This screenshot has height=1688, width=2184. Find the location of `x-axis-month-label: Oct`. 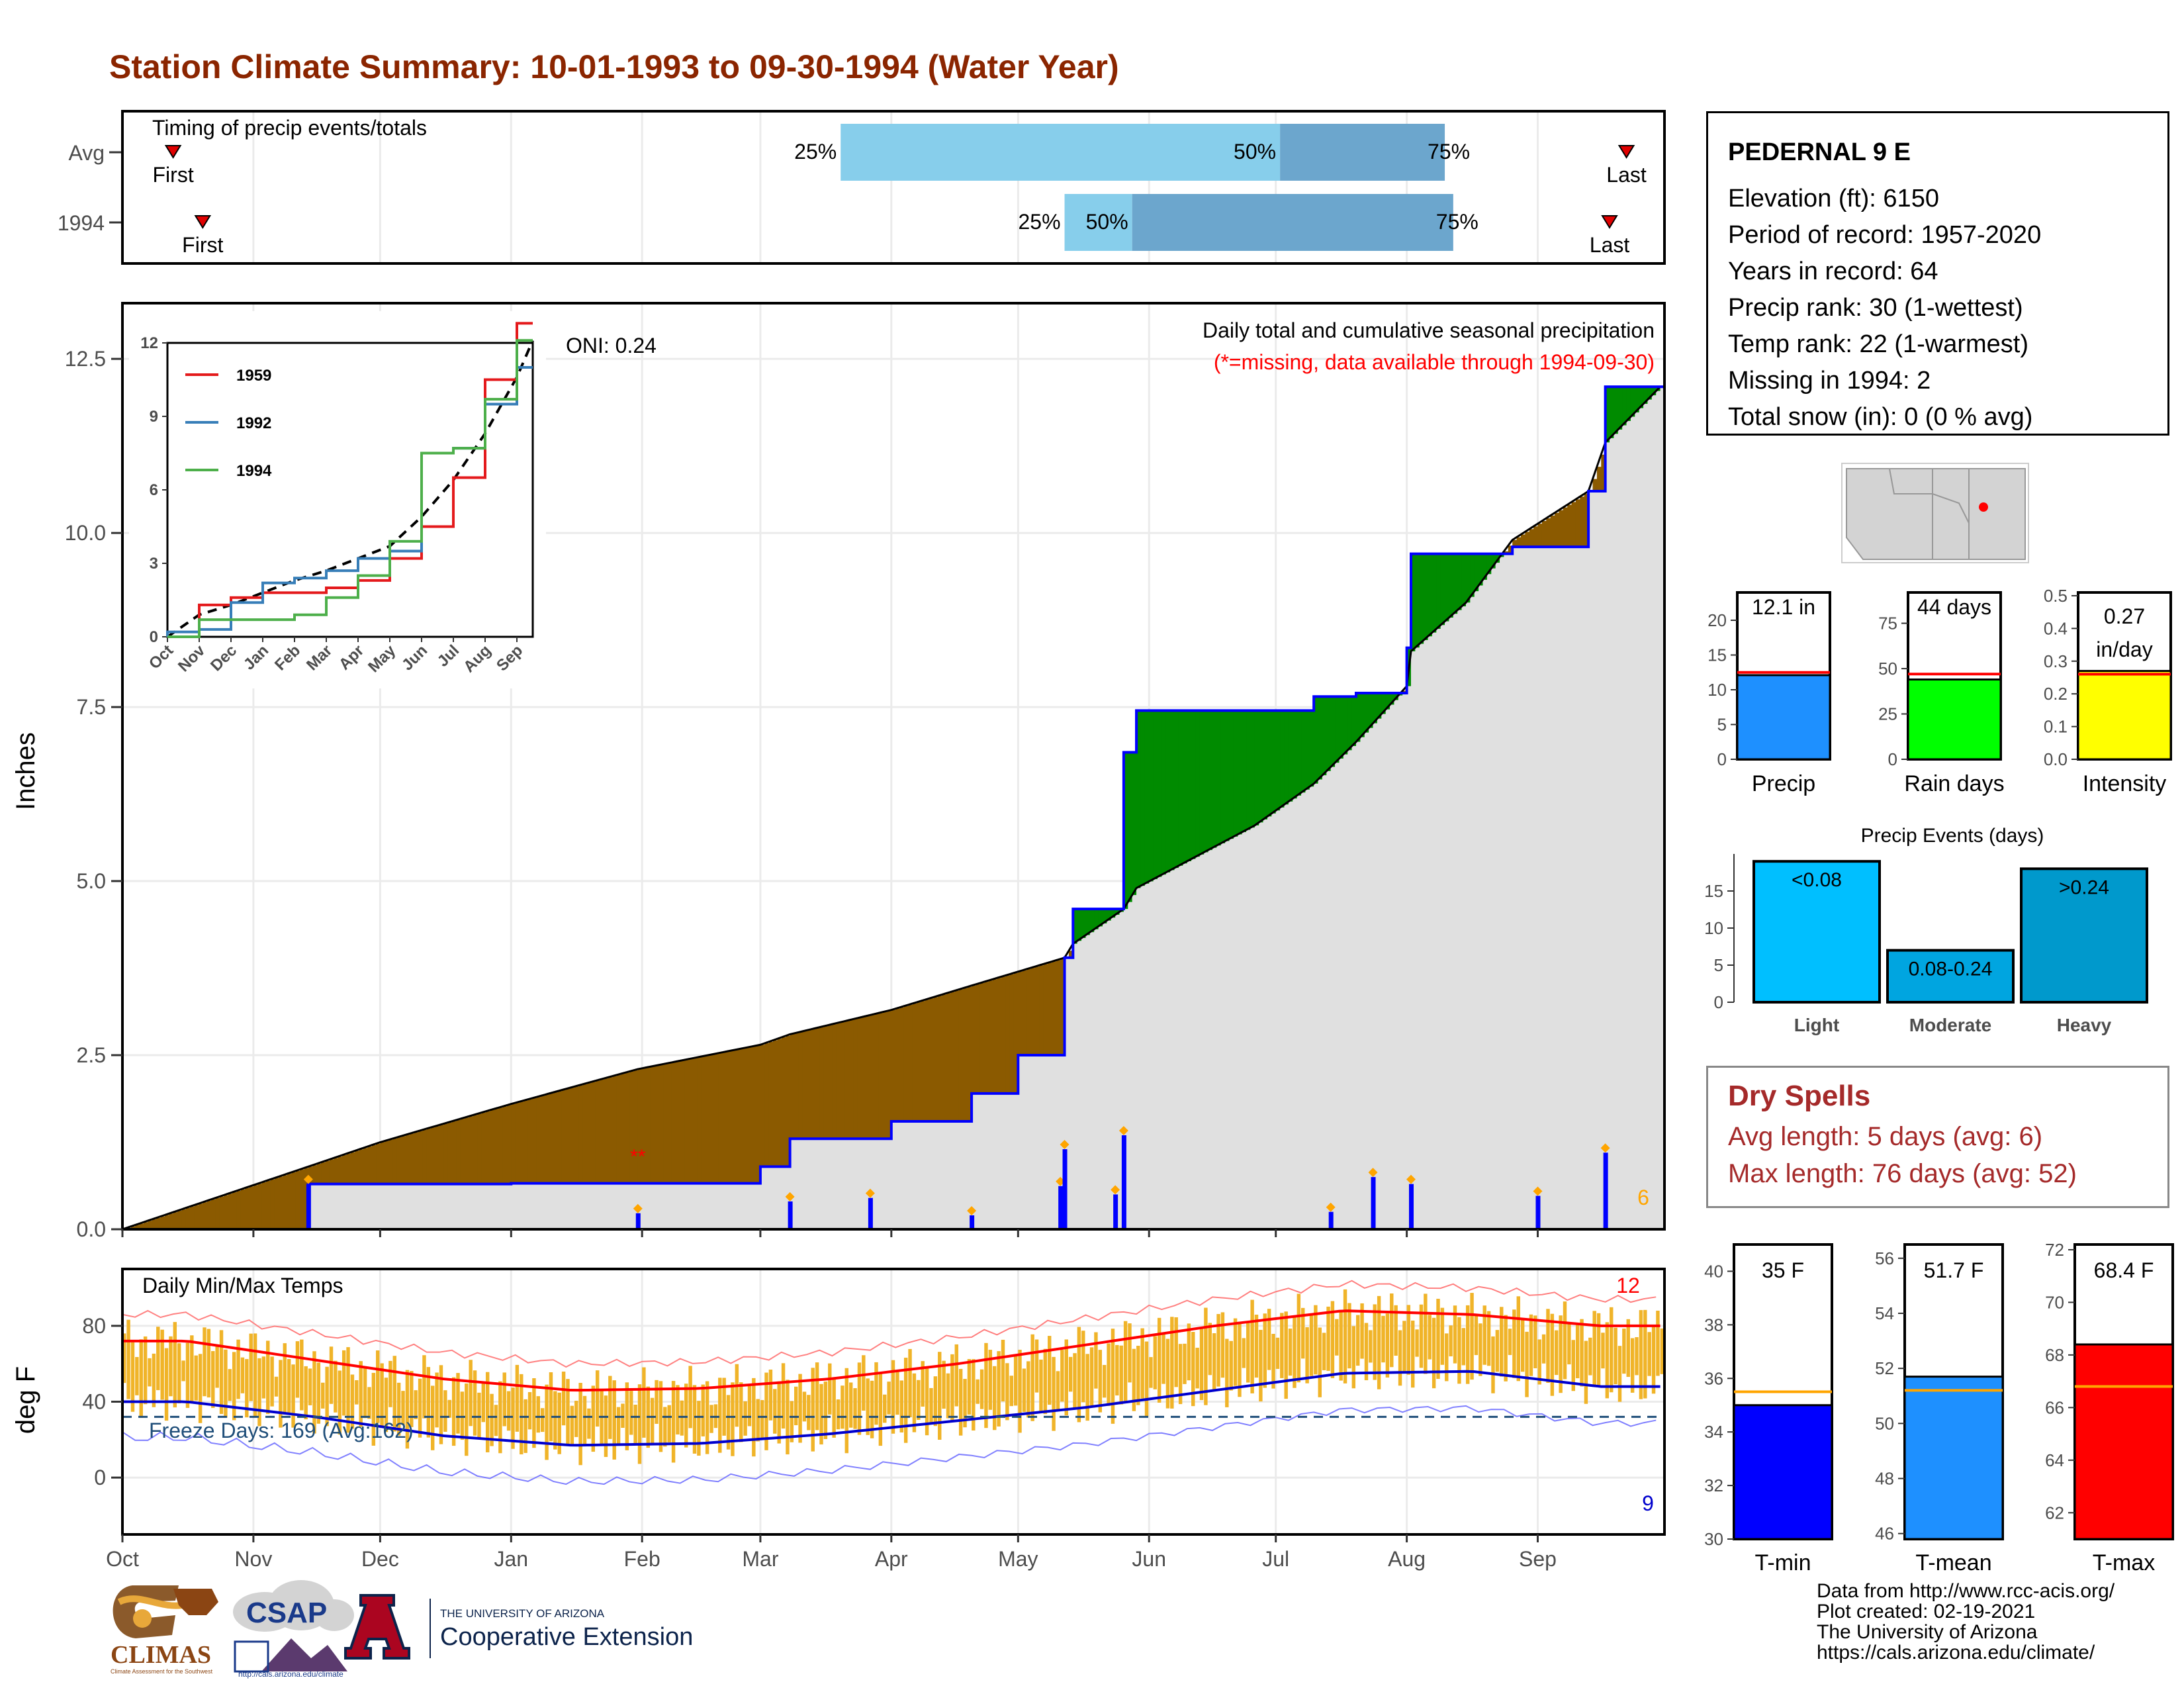

x-axis-month-label: Oct is located at coordinates (122, 1559).